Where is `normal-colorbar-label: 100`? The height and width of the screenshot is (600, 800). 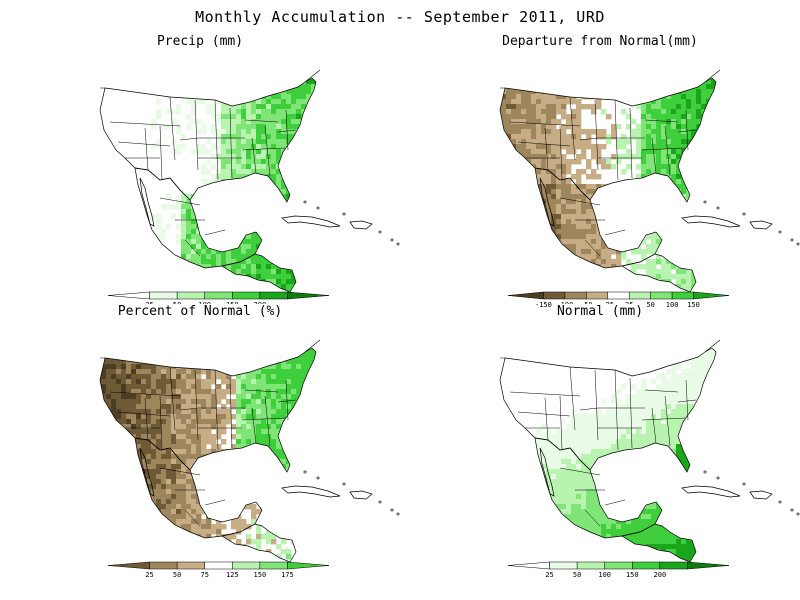
normal-colorbar-label: 100 is located at coordinates (604, 575).